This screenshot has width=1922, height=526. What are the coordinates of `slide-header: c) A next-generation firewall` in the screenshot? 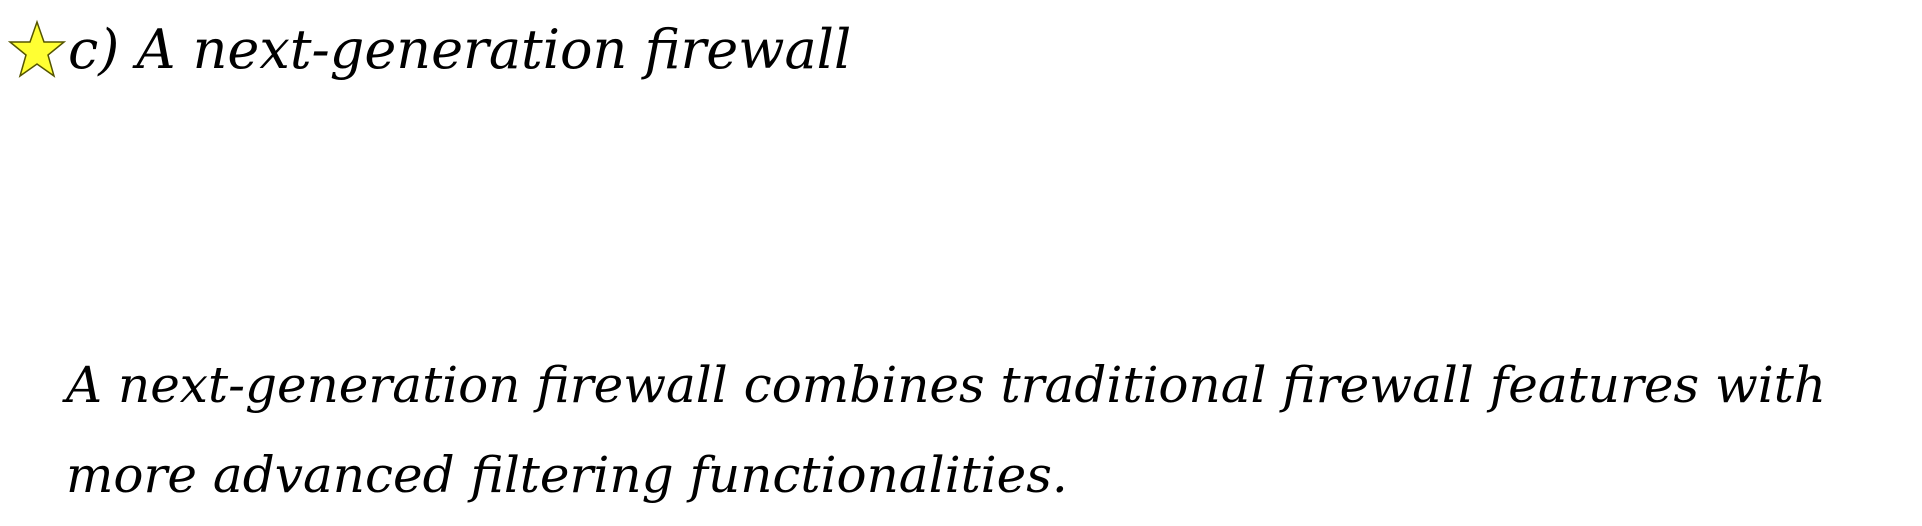 It's located at (429, 50).